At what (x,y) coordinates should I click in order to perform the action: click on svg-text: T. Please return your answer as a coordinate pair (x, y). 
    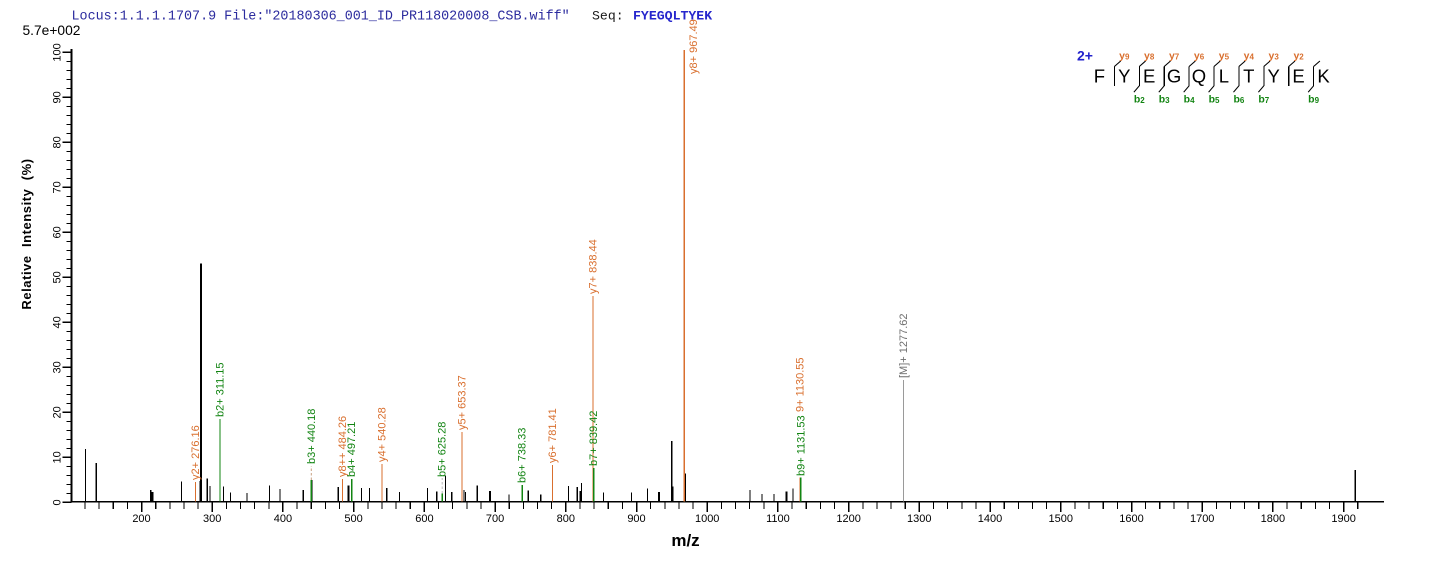
    Looking at the image, I should click on (1248, 76).